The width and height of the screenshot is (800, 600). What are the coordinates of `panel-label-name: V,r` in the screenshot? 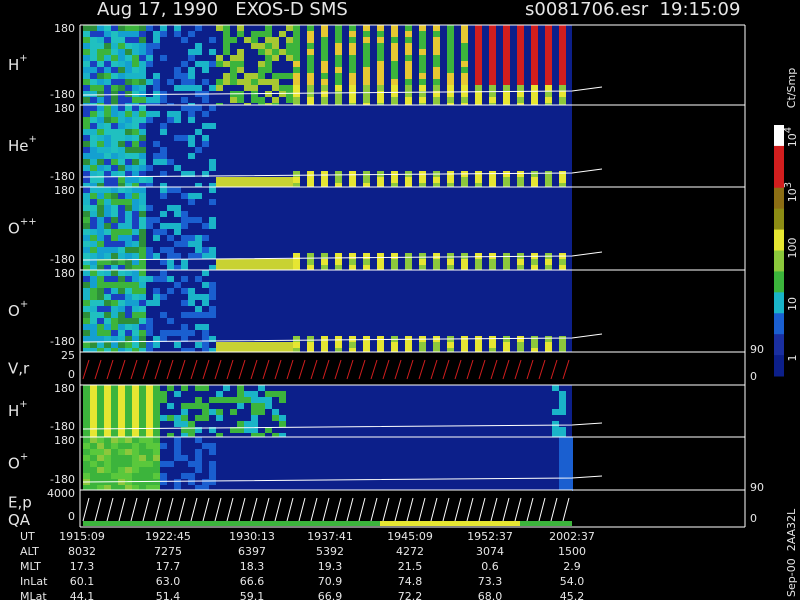 It's located at (19, 368).